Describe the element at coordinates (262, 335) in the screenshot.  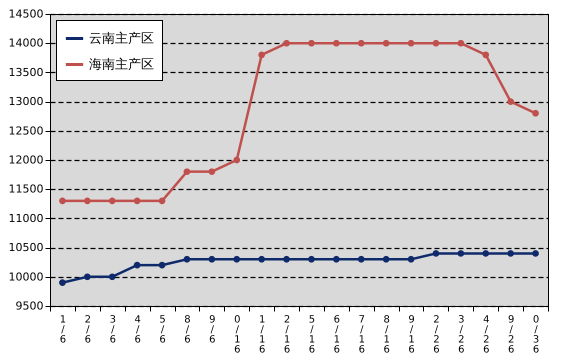
I see `x-tick-label: 1/16` at that location.